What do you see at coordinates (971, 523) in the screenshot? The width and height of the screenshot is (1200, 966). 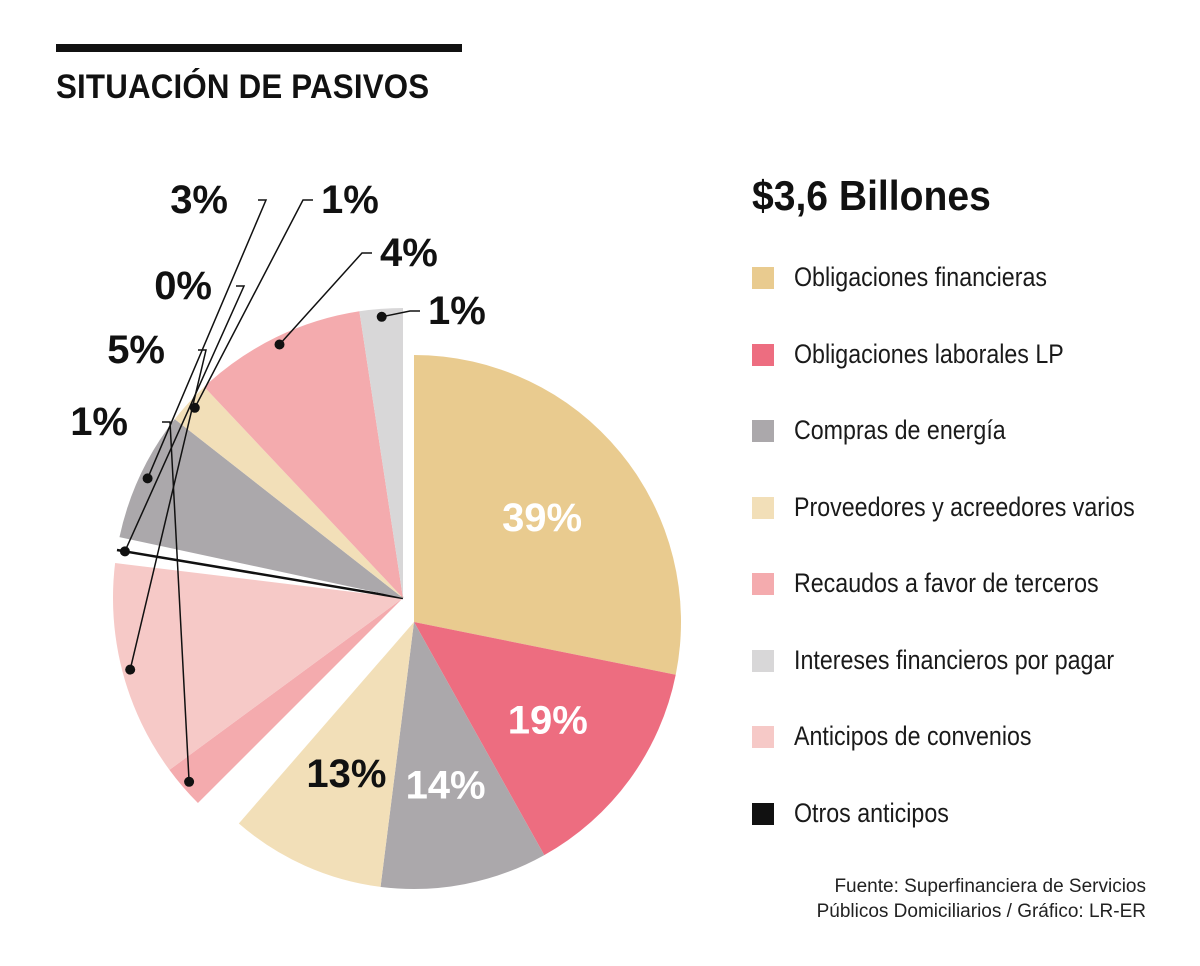 I see `legend-item-proveedores-y-acreedores-varios: Proveedores y acreedores varios` at bounding box center [971, 523].